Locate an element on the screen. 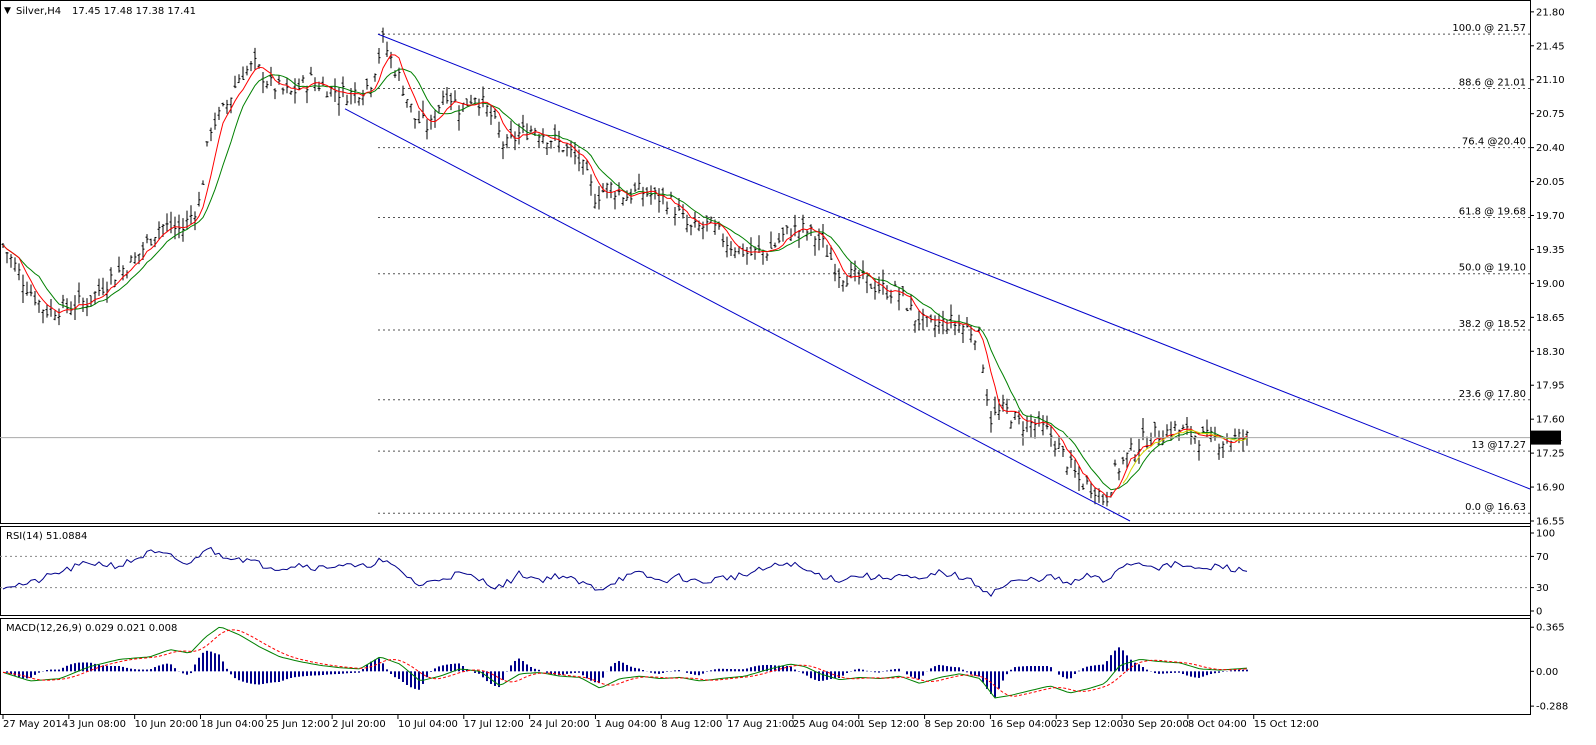 This screenshot has height=745, width=1596. price-tick-label: 19.35 is located at coordinates (1550, 250).